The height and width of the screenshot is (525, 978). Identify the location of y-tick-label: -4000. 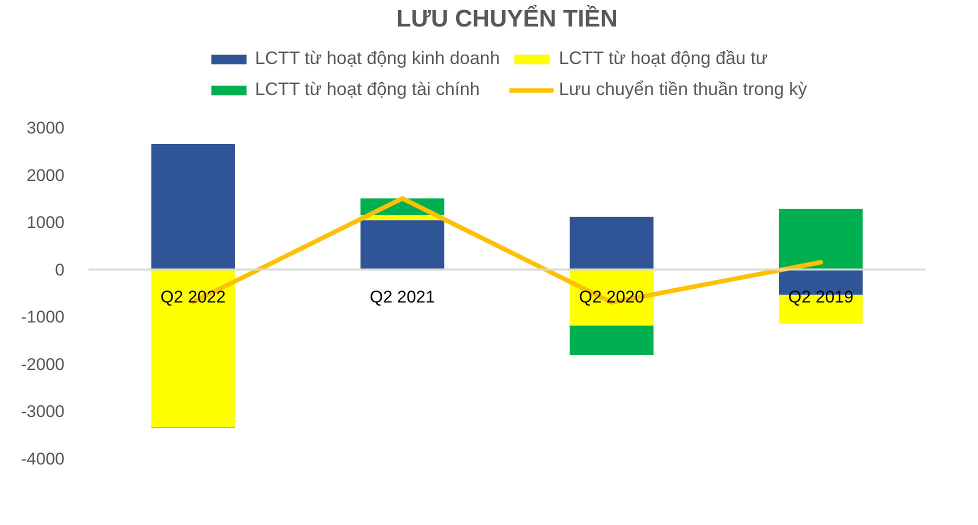
(43, 459).